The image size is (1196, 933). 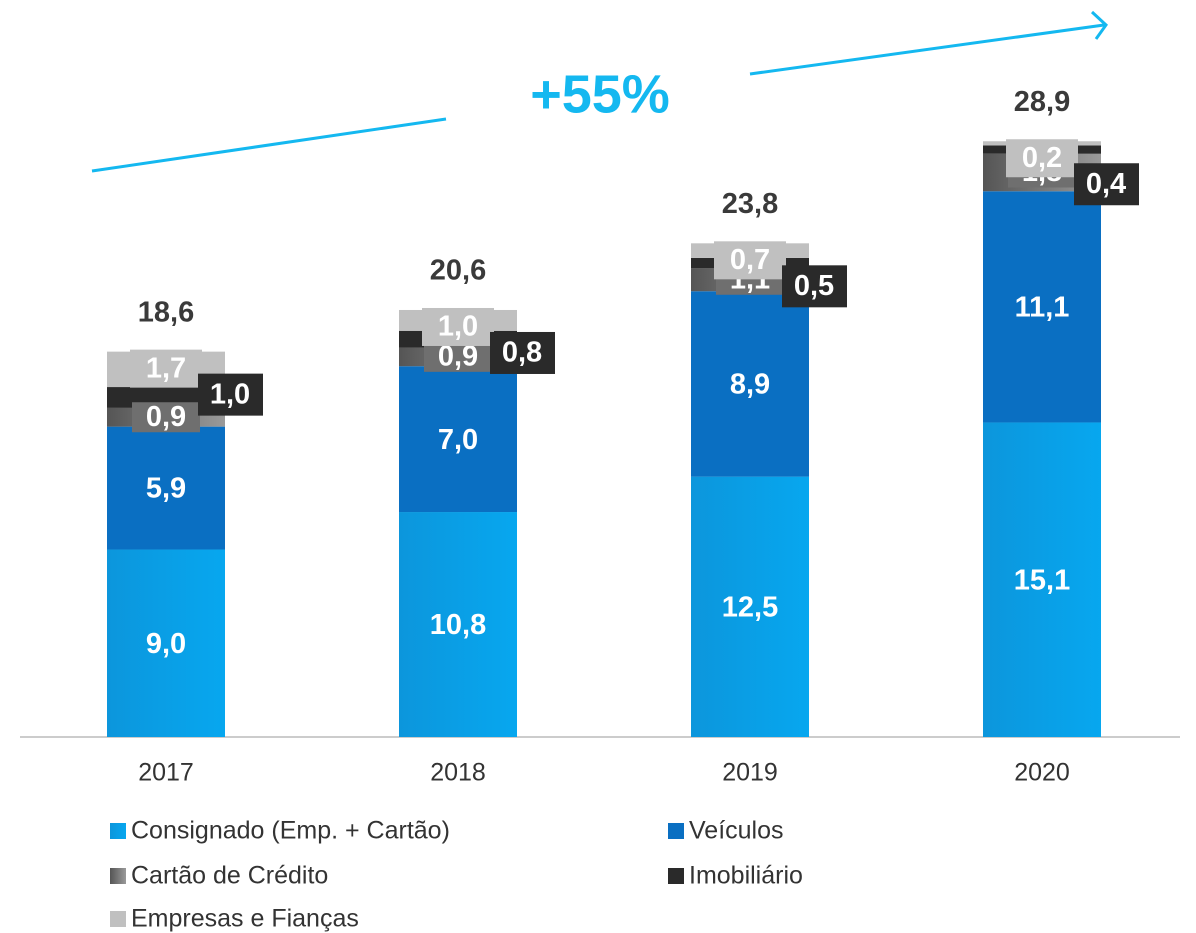 What do you see at coordinates (736, 831) in the screenshot?
I see `legend-label: Veículos` at bounding box center [736, 831].